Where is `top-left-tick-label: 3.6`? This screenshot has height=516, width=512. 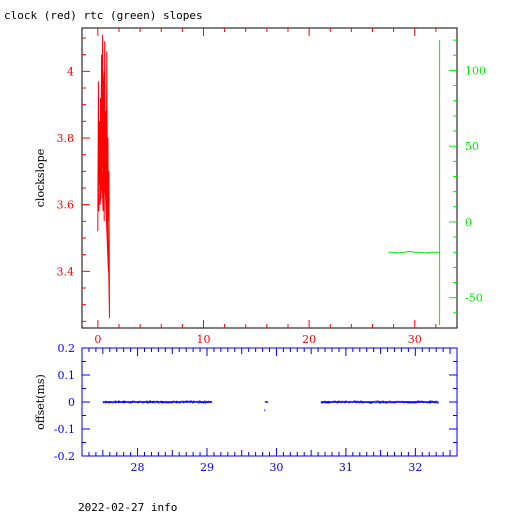 top-left-tick-label: 3.6 is located at coordinates (66, 205).